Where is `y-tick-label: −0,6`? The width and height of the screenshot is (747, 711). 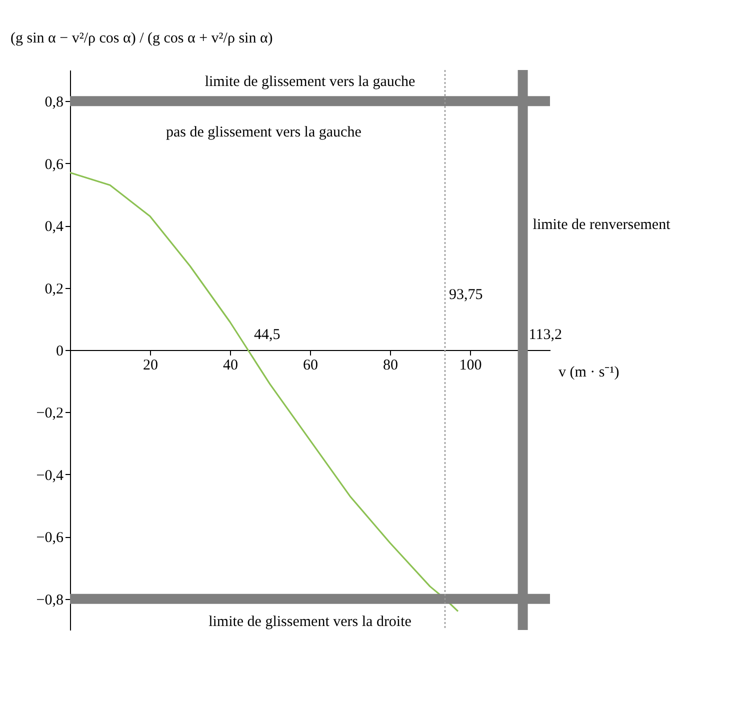
y-tick-label: −0,6 is located at coordinates (50, 538).